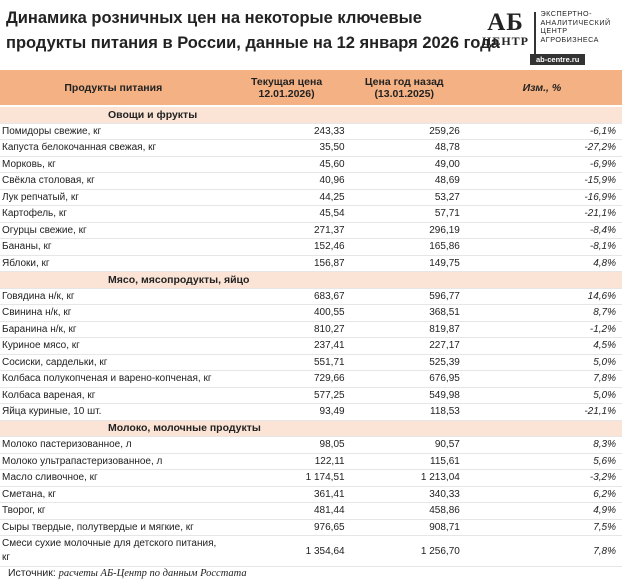 This screenshot has width=640, height=584. I want to click on change: 8,7%, so click(541, 313).